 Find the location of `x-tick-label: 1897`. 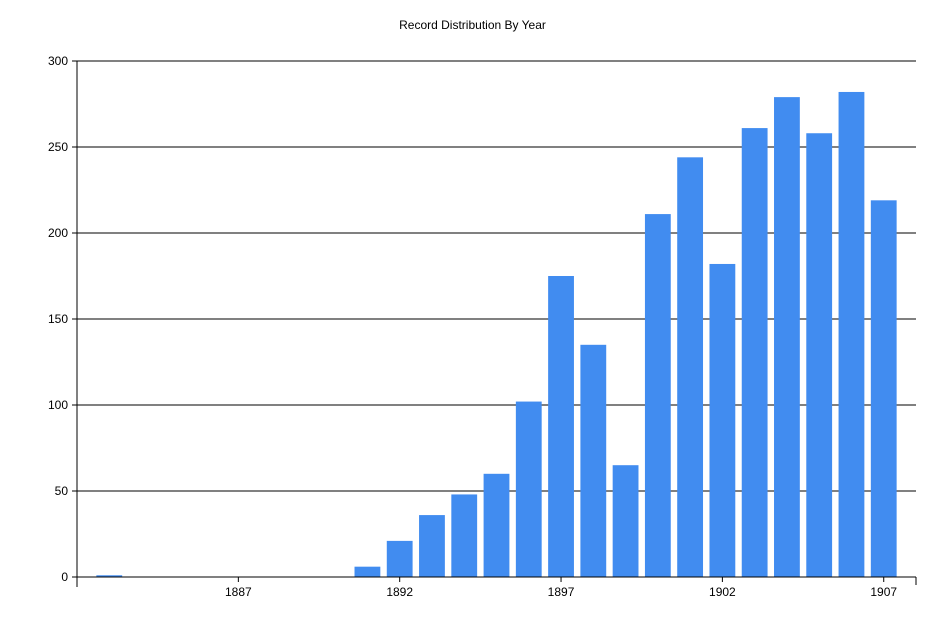

x-tick-label: 1897 is located at coordinates (561, 592).